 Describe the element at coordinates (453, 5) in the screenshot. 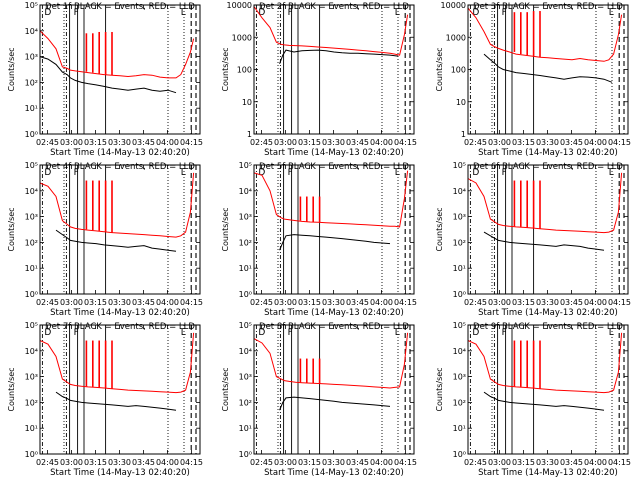

I see `y-tick-label: 10000` at that location.